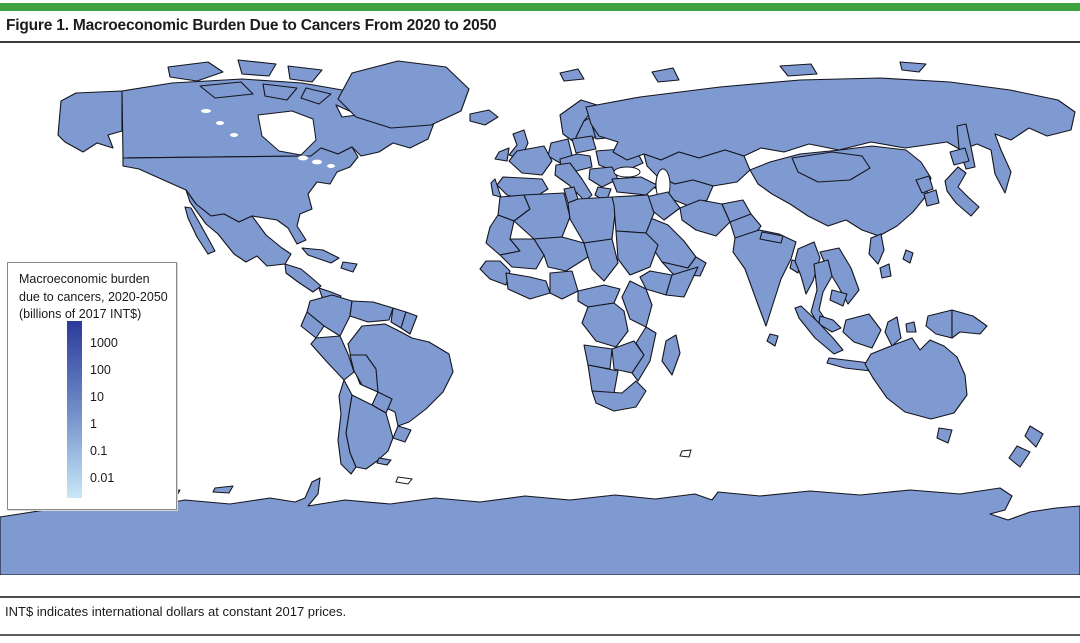  I want to click on south-georgia-island, so click(404, 480).